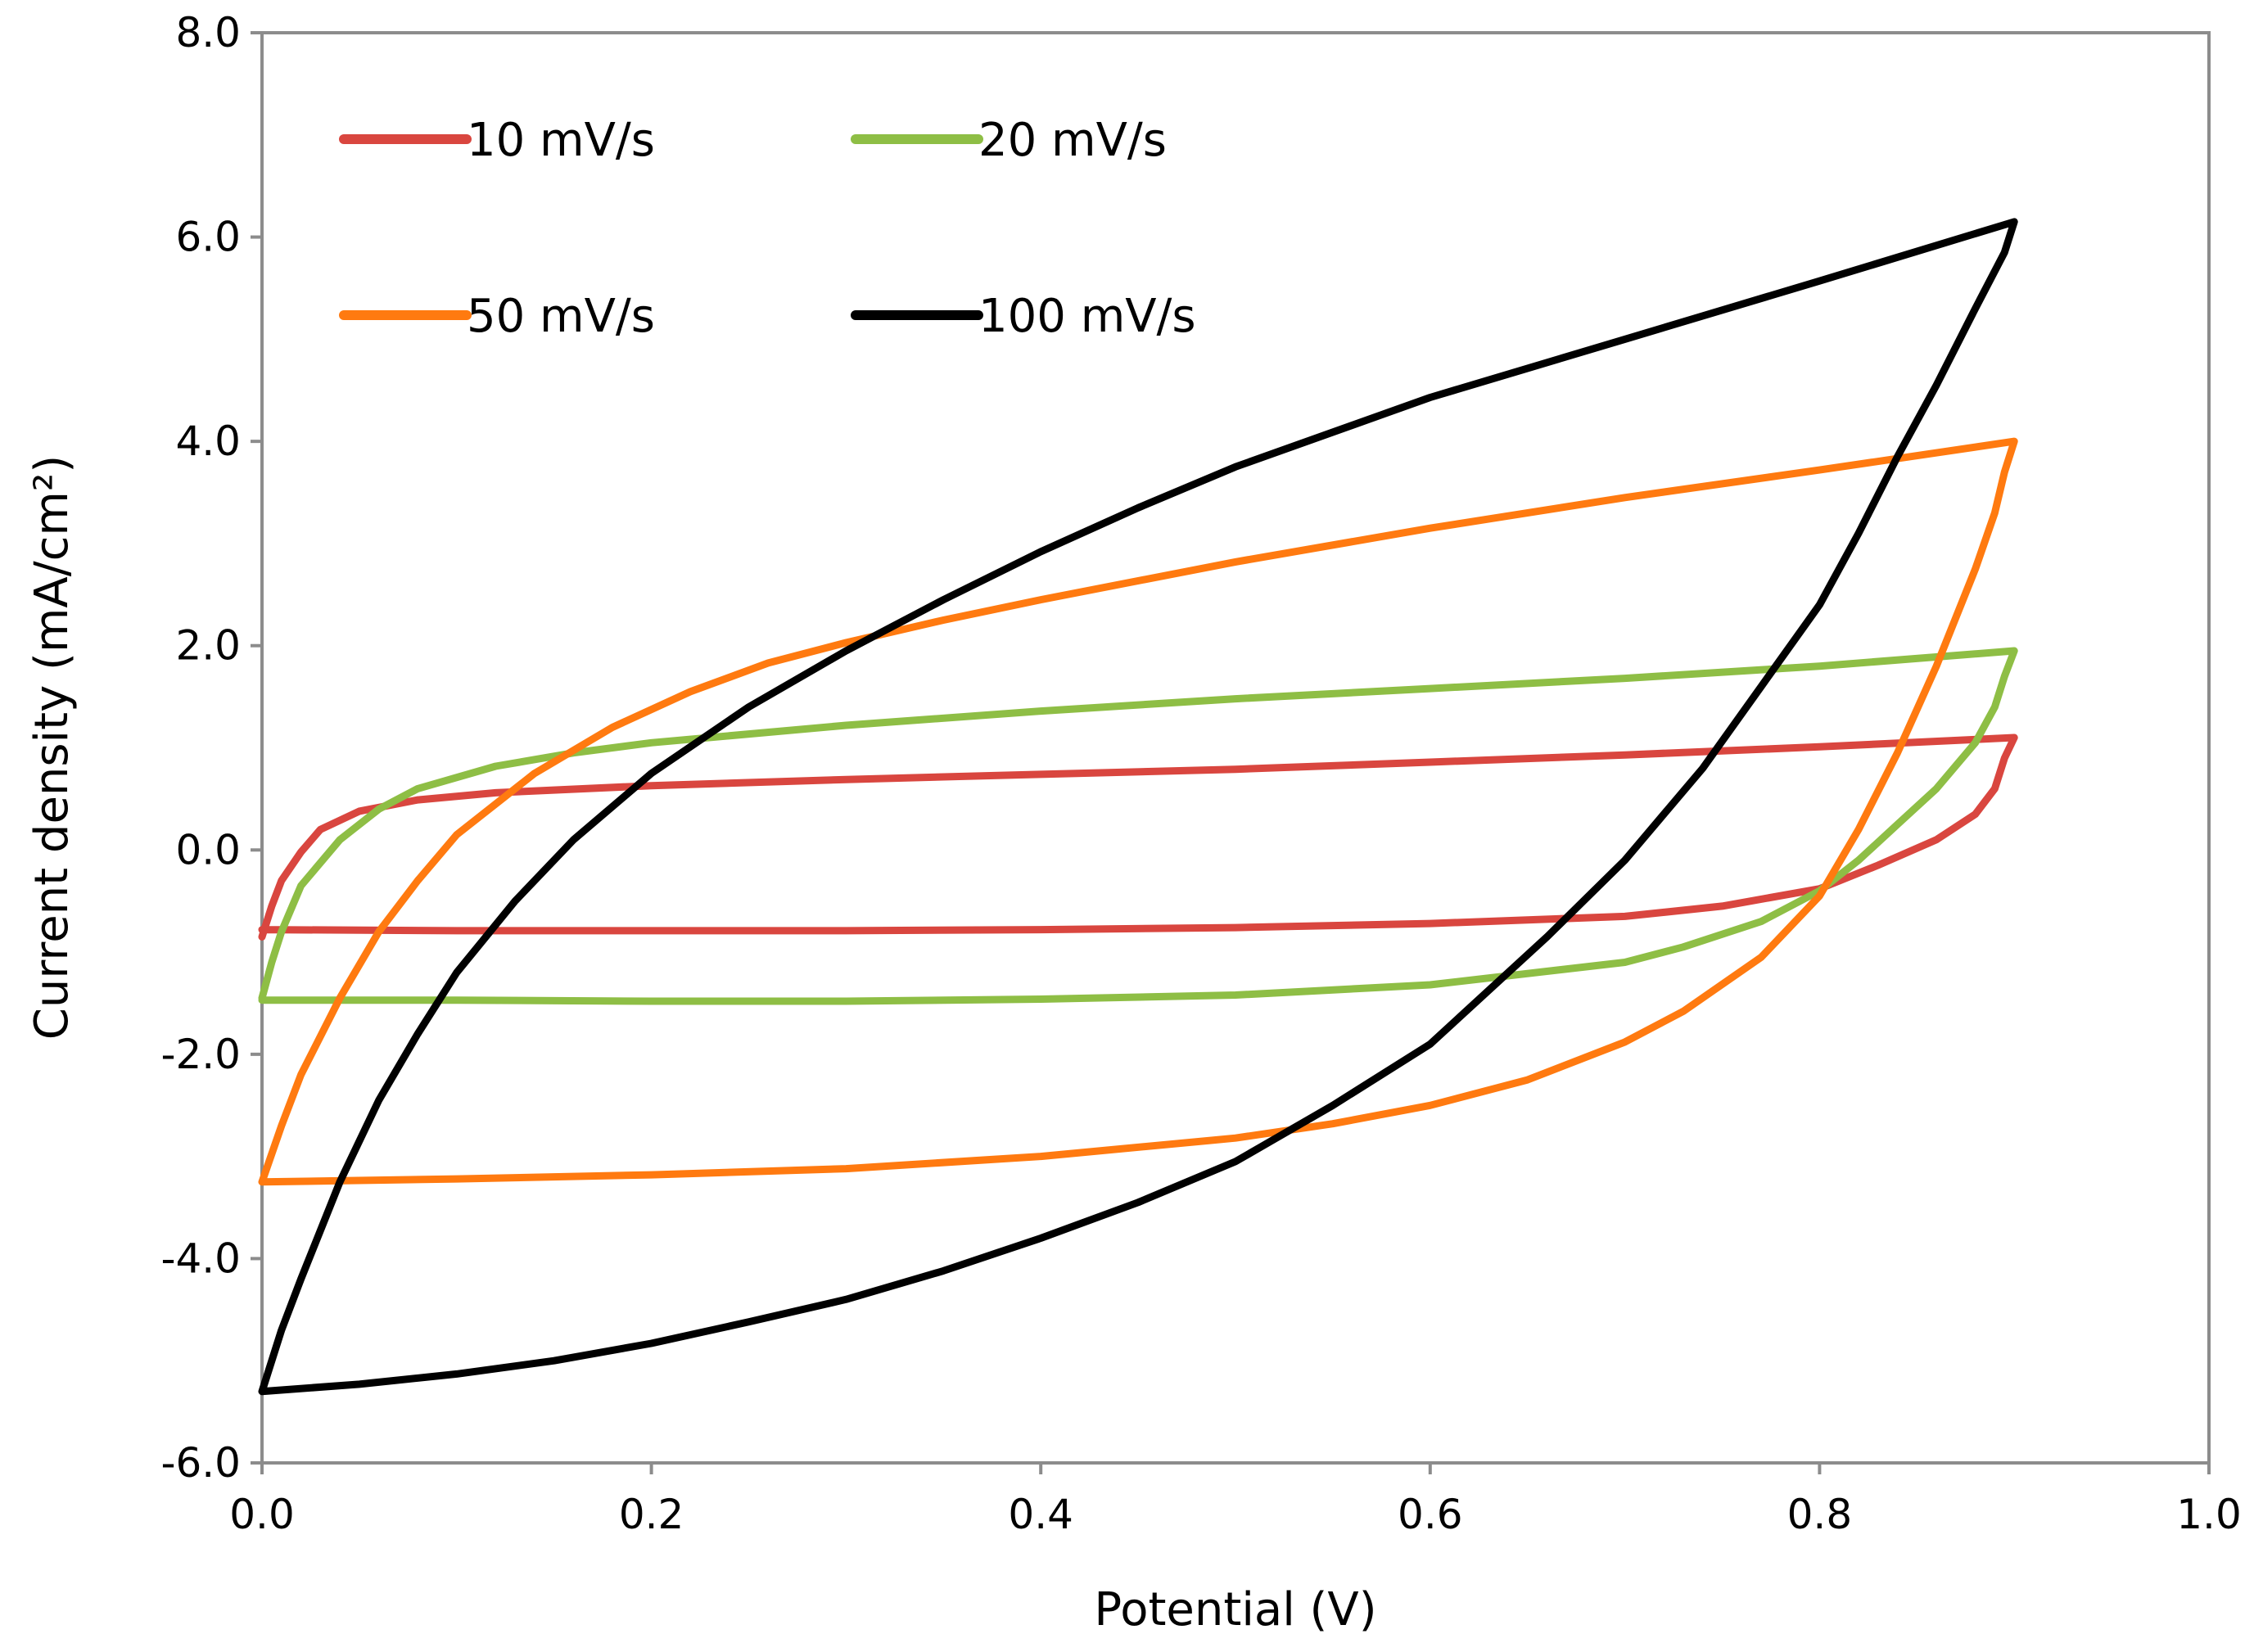 The height and width of the screenshot is (1652, 2263). Describe the element at coordinates (200, 1258) in the screenshot. I see `y-tick-label: -4.0` at that location.